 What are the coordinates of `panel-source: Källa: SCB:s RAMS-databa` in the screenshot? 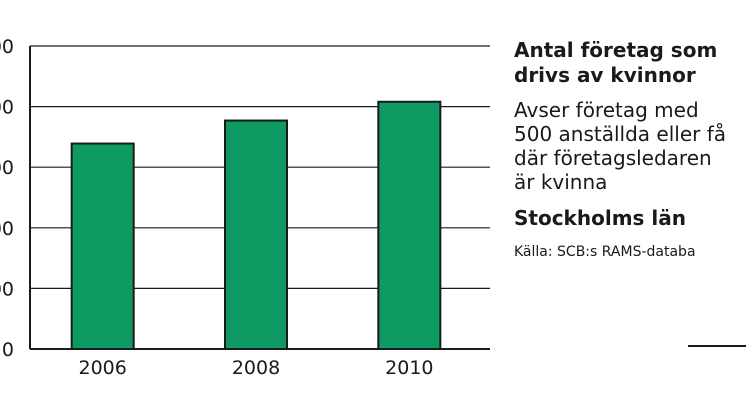 It's located at (605, 252).